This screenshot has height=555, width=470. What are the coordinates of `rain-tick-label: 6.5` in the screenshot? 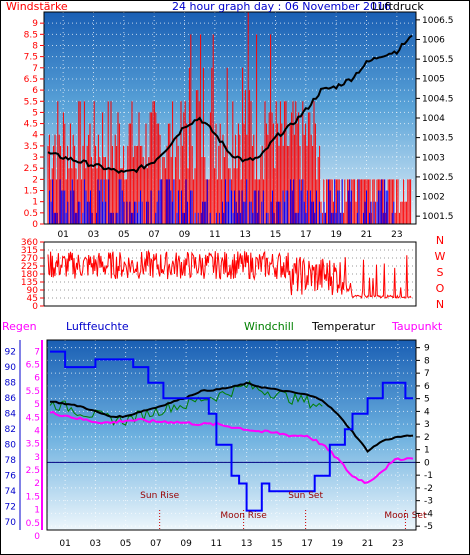 It's located at (33, 365).